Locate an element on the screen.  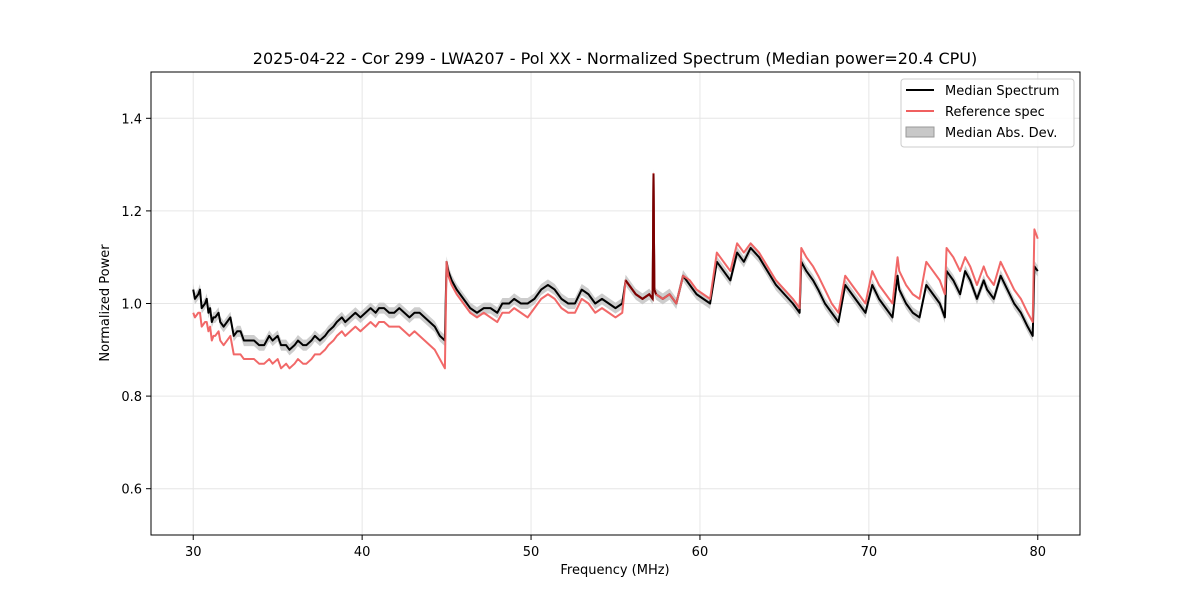
y-axis-ticks: 0.6 0.8 1.0 1.2 1.4 is located at coordinates (136, 305).